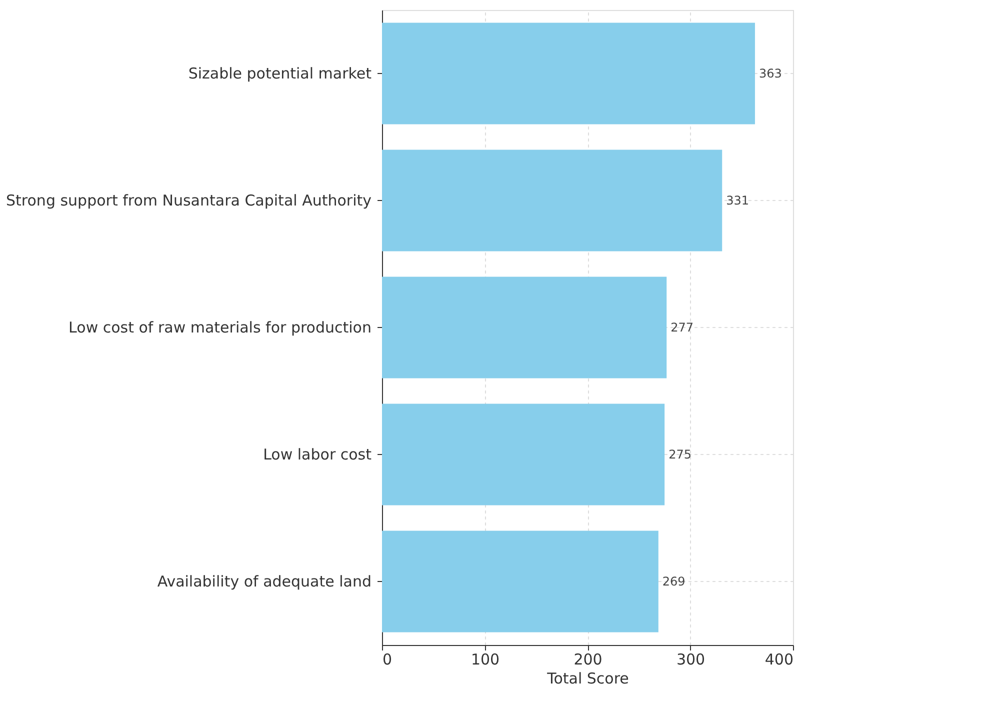  I want to click on data-label: 331, so click(738, 201).